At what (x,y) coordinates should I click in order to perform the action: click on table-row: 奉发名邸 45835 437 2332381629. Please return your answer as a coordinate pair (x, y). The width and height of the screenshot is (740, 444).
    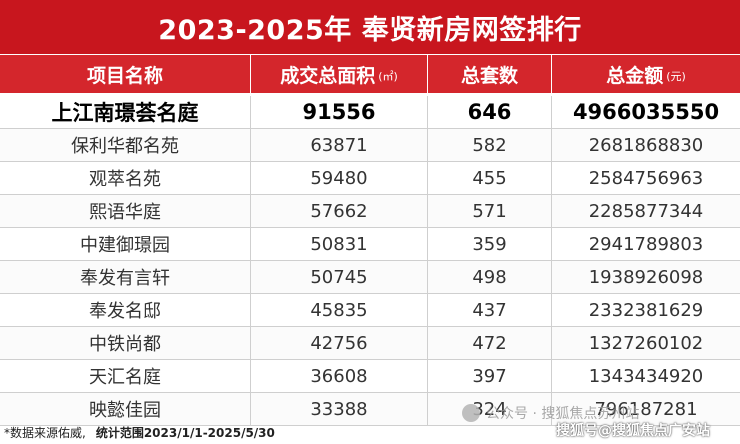
    Looking at the image, I should click on (370, 310).